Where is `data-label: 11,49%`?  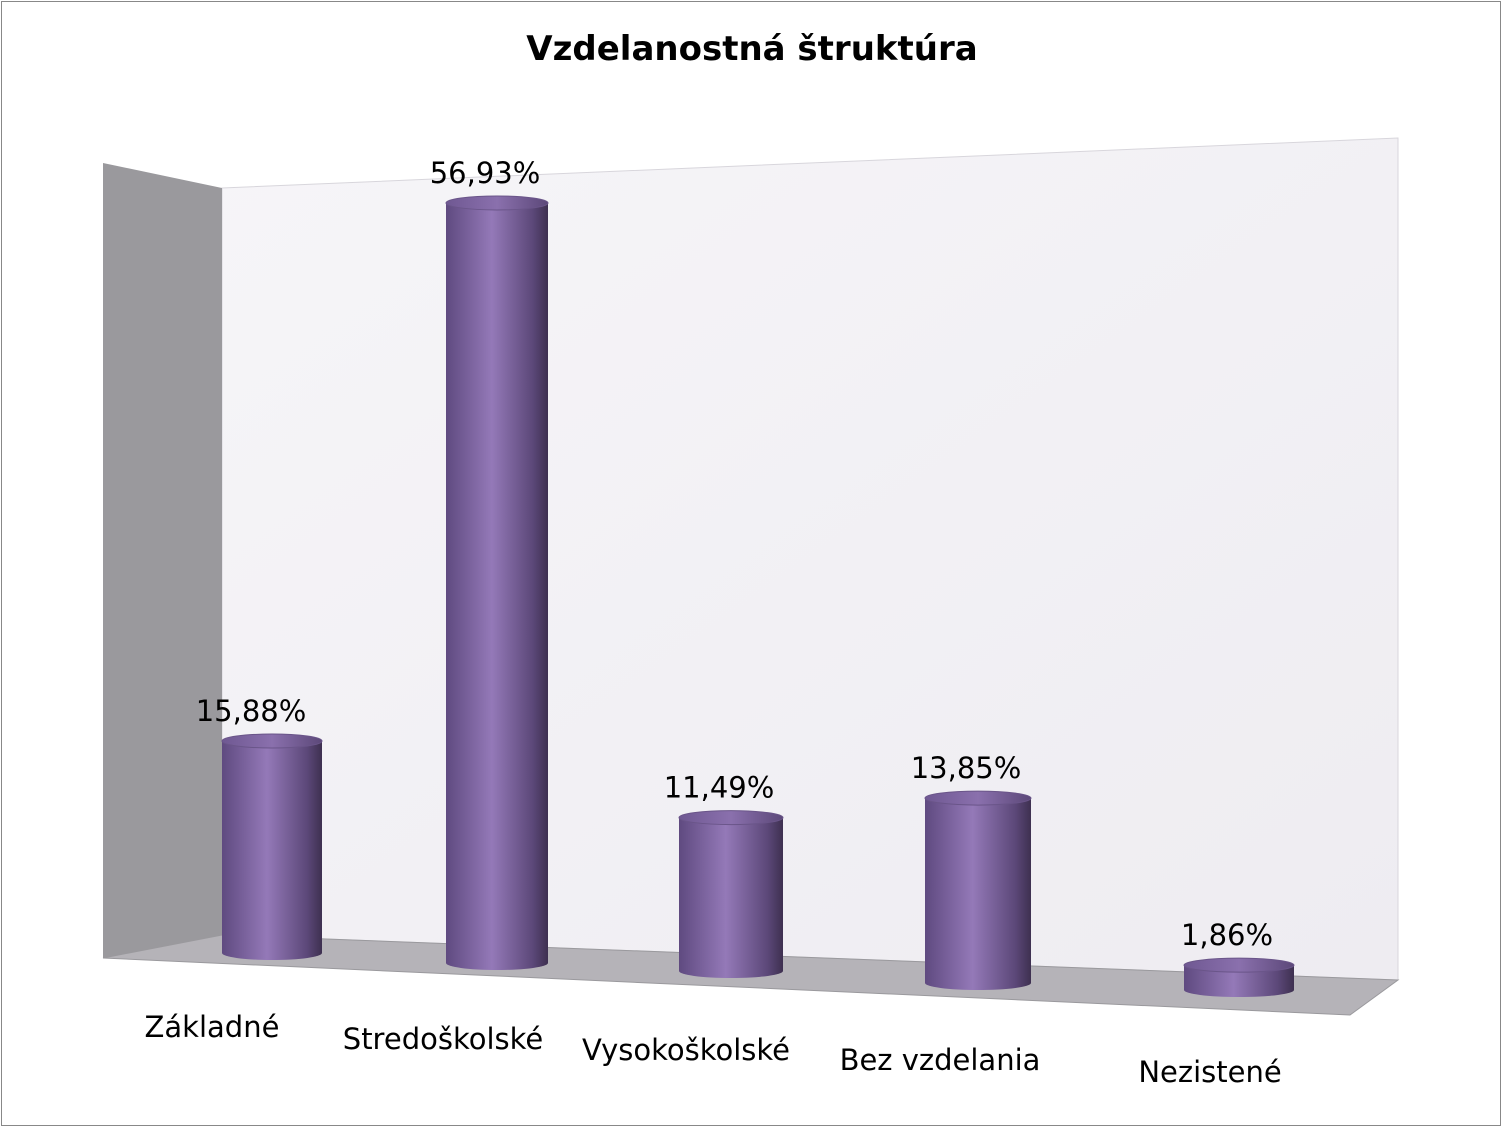
data-label: 11,49% is located at coordinates (719, 788).